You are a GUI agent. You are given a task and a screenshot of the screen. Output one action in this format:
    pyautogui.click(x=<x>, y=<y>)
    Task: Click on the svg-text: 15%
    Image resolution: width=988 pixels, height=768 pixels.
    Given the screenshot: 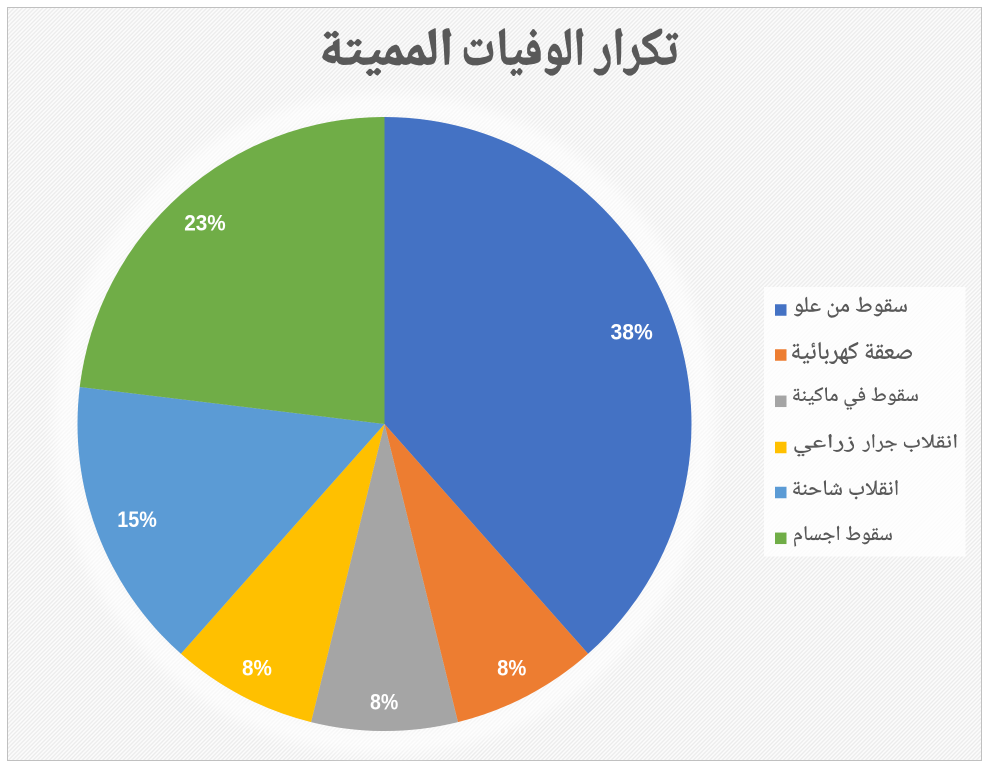 What is the action you would take?
    pyautogui.click(x=137, y=519)
    